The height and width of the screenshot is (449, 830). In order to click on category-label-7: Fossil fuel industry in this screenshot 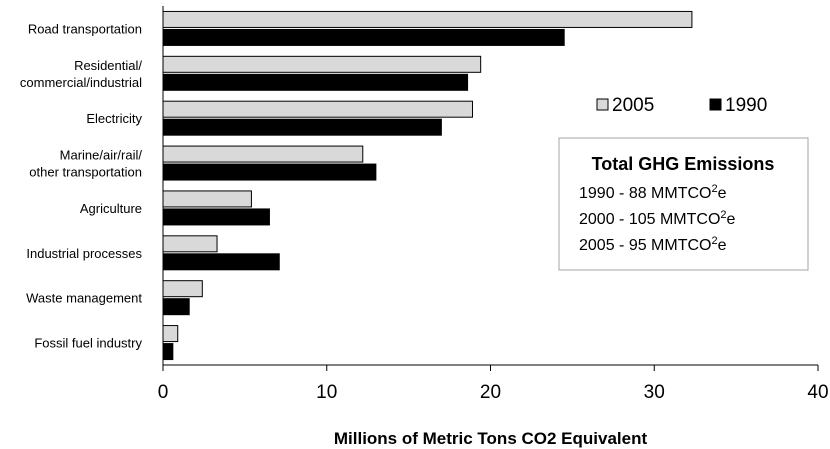, I will do `click(88, 343)`.